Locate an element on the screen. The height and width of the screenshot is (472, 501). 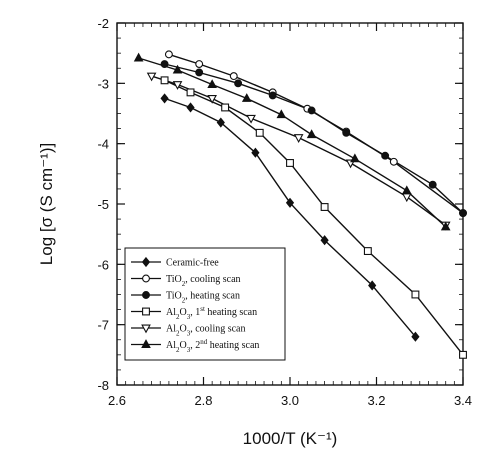
legend-box is located at coordinates (205, 304).